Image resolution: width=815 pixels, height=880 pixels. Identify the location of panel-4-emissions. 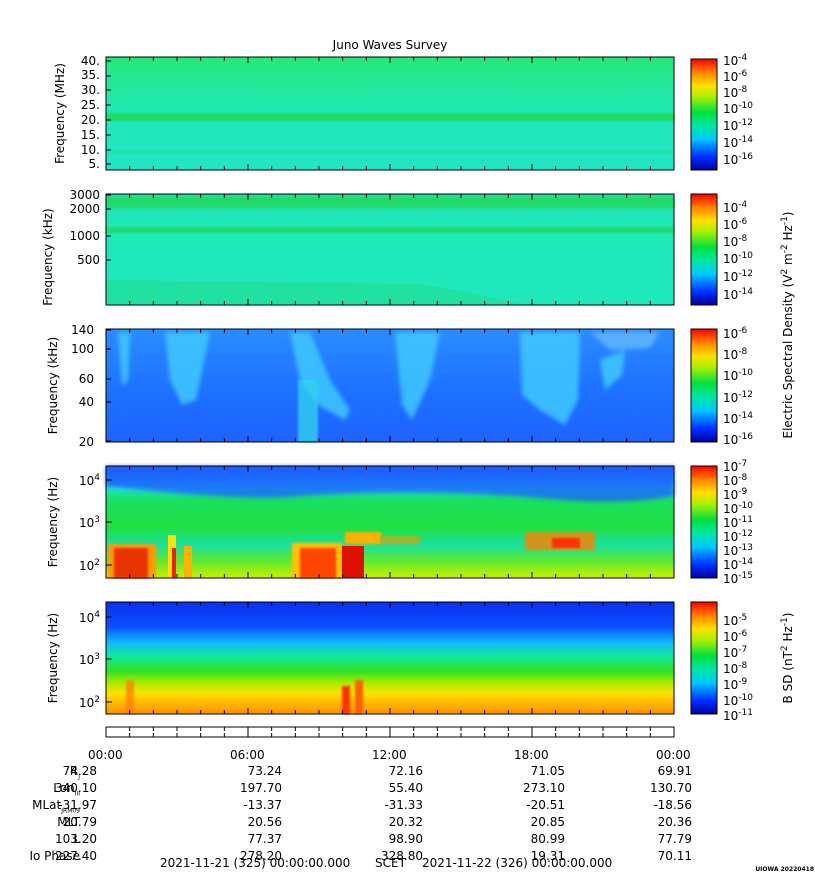
(351, 555).